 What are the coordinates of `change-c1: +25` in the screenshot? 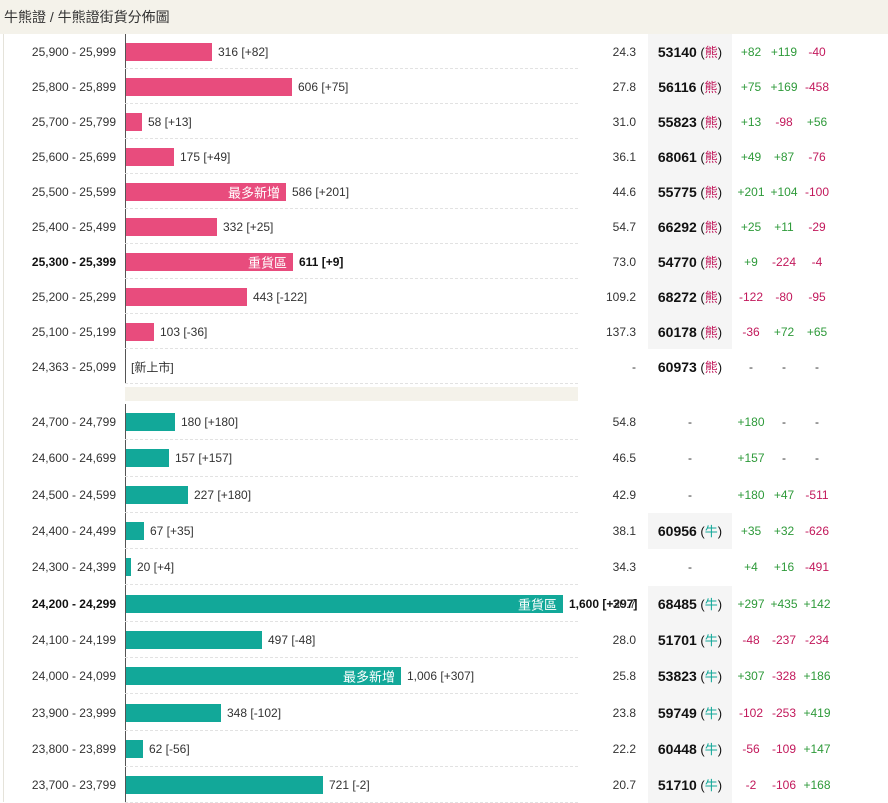 It's located at (751, 226).